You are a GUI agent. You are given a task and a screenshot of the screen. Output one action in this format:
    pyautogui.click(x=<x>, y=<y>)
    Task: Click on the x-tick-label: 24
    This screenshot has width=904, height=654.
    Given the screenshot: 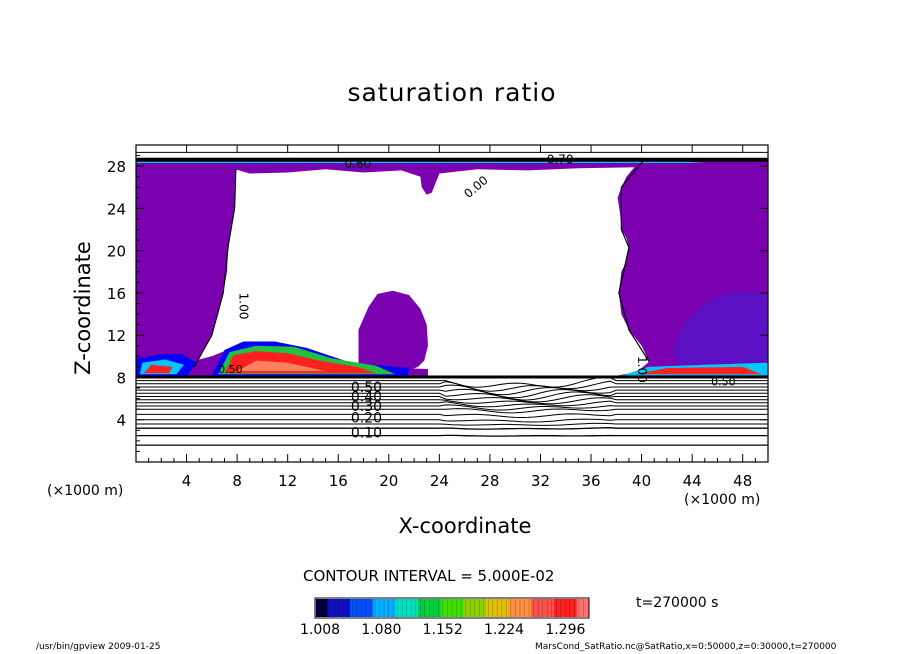 What is the action you would take?
    pyautogui.click(x=439, y=481)
    